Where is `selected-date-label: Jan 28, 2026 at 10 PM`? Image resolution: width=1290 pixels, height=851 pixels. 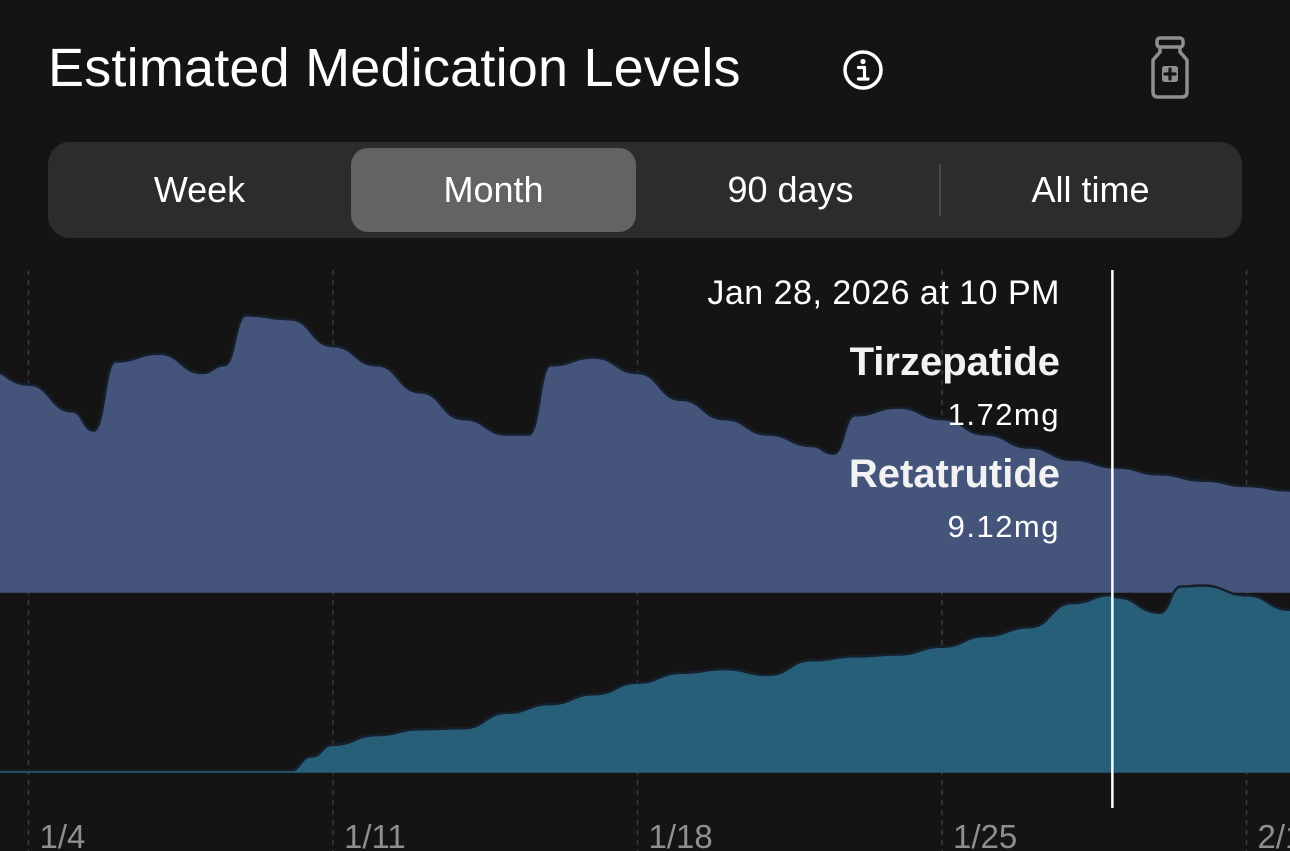
selected-date-label: Jan 28, 2026 at 10 PM is located at coordinates (883, 293).